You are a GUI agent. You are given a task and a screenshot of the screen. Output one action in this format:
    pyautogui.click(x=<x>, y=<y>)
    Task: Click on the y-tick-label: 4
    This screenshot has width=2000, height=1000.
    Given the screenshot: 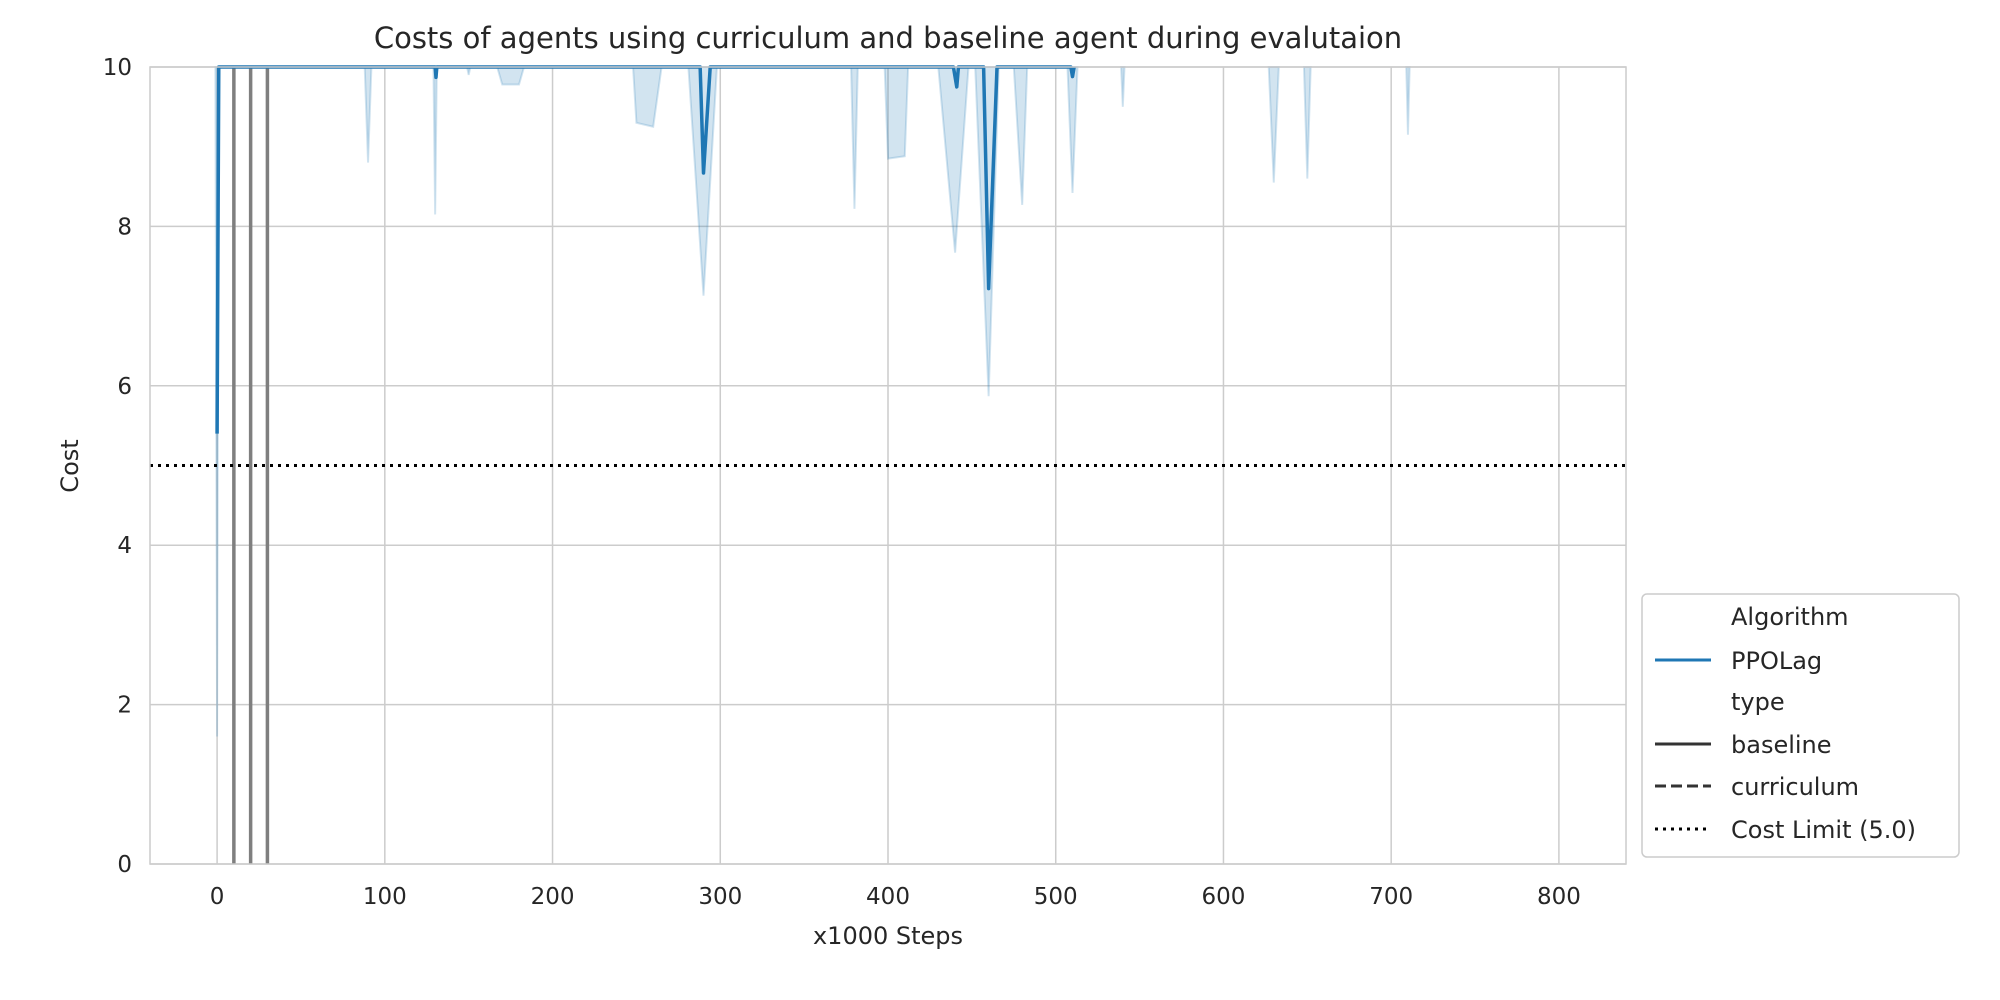 What is the action you would take?
    pyautogui.click(x=124, y=546)
    